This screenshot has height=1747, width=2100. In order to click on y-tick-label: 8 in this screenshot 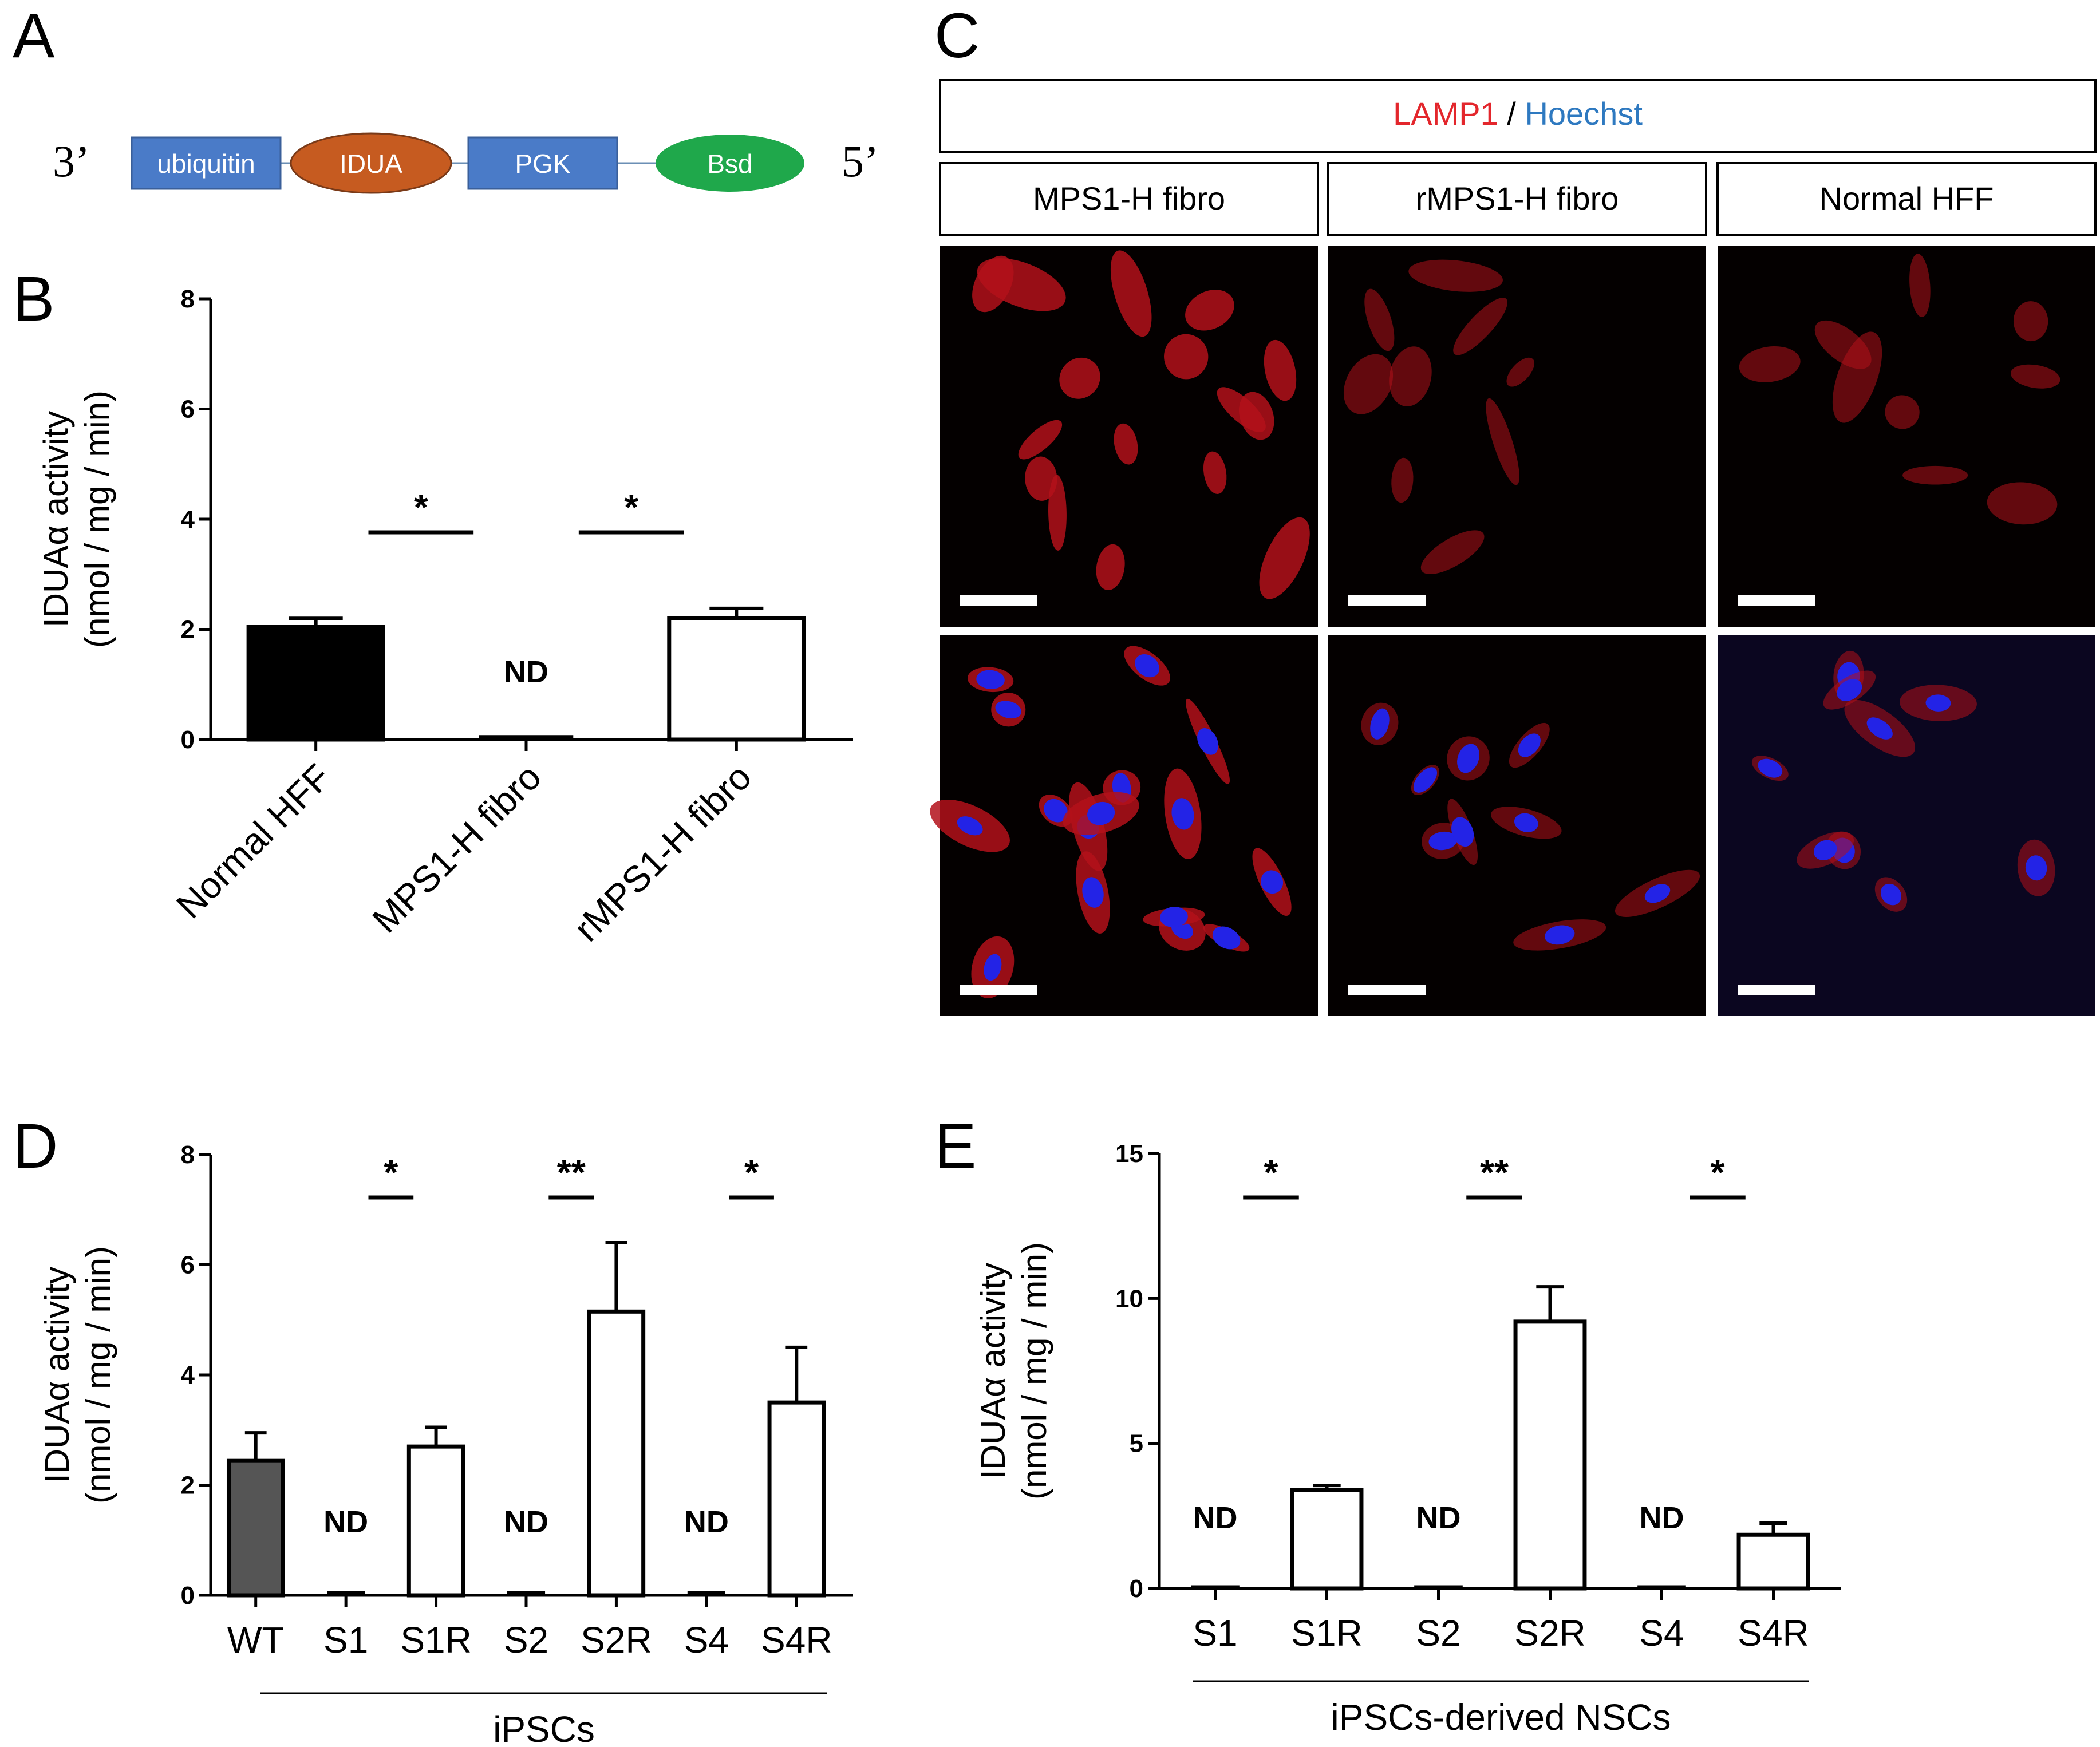, I will do `click(188, 299)`.